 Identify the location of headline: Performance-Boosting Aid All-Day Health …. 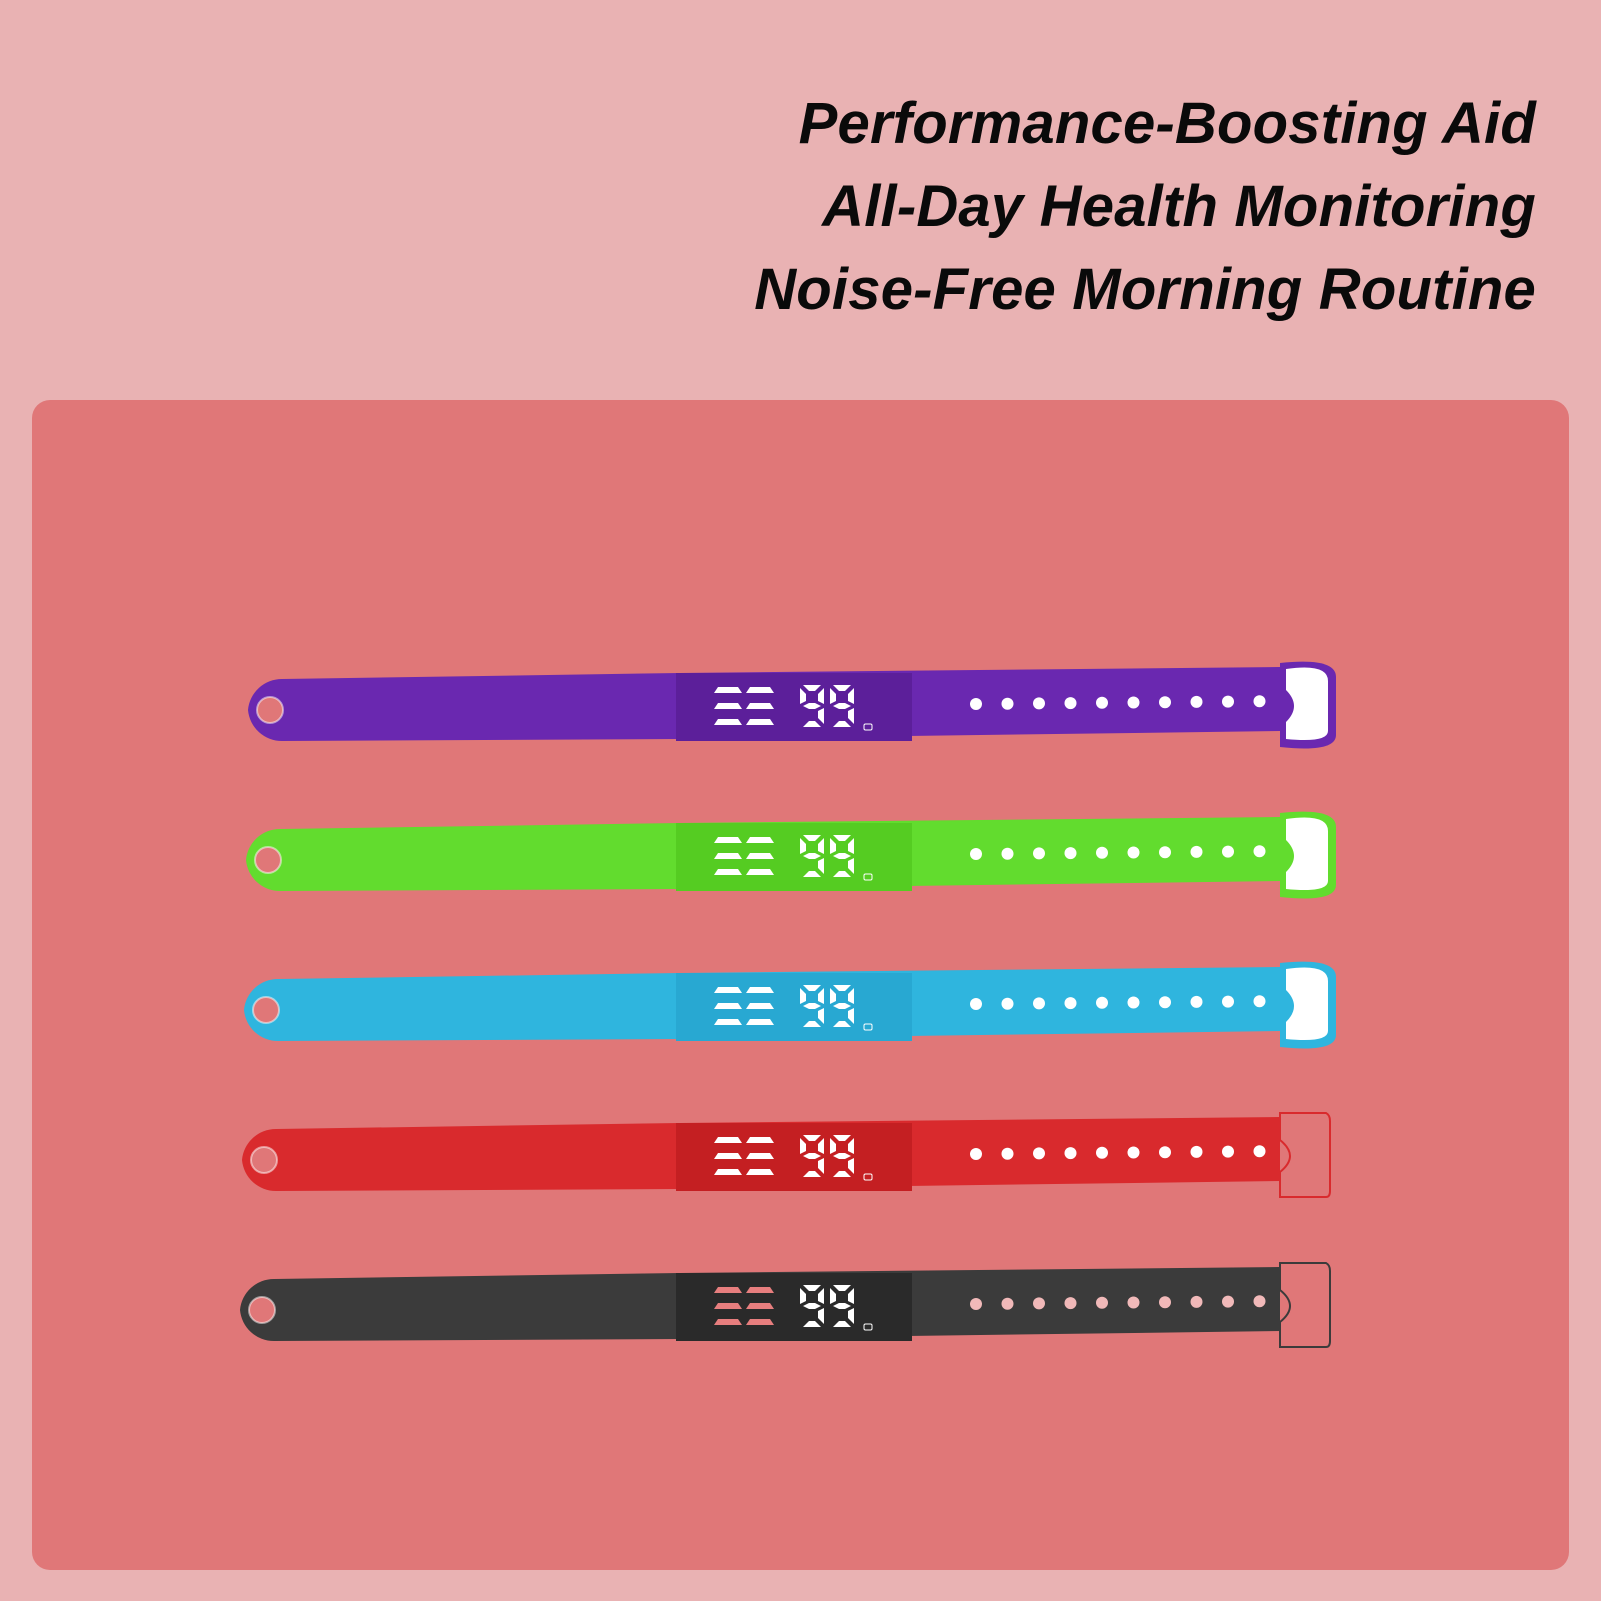
(1145, 206).